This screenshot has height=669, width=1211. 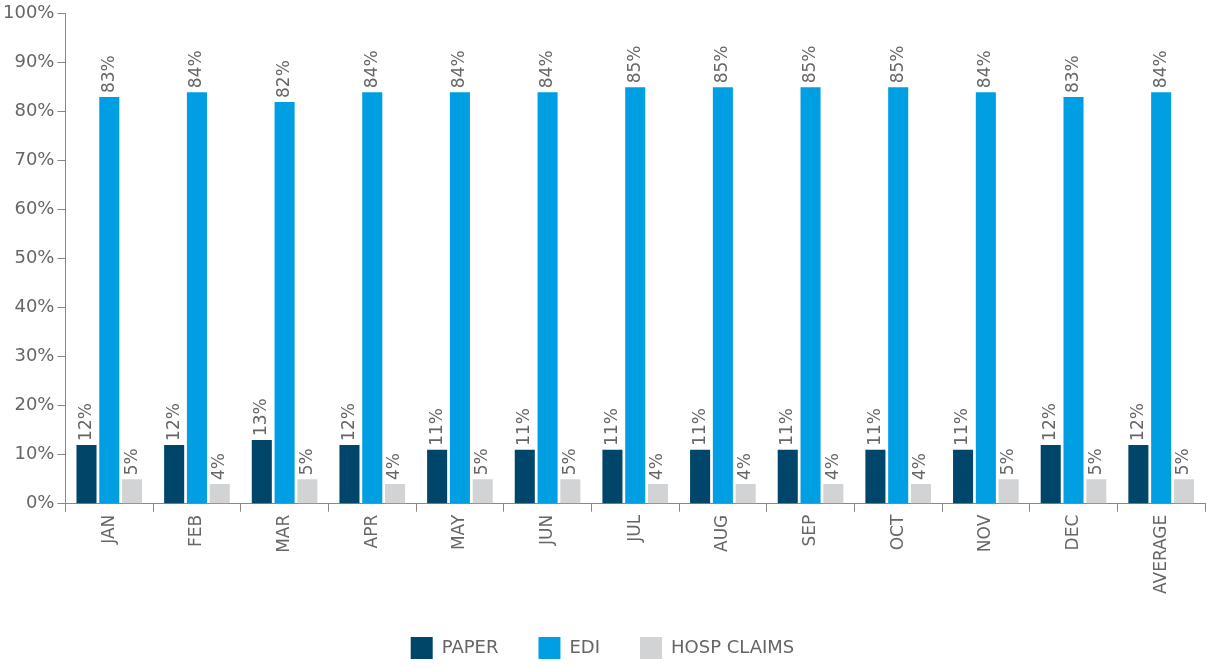 I want to click on y-tick-label: 0%, so click(x=40, y=502).